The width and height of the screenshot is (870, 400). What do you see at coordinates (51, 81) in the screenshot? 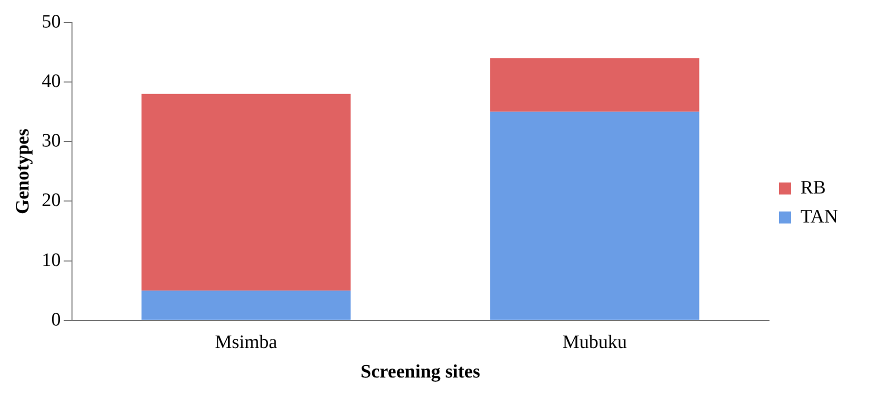
I see `y-tick-label: 40` at bounding box center [51, 81].